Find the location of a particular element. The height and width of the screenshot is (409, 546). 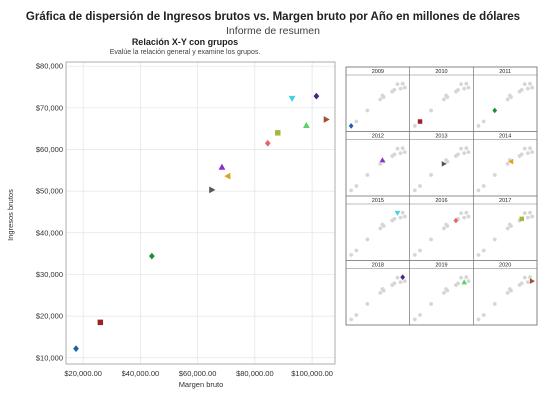

facet-highlight-point-2011 is located at coordinates (495, 110).